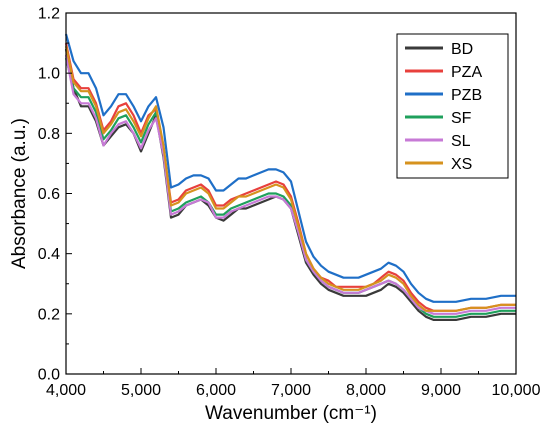  Describe the element at coordinates (462, 49) in the screenshot. I see `legend-label-bd: BD` at that location.